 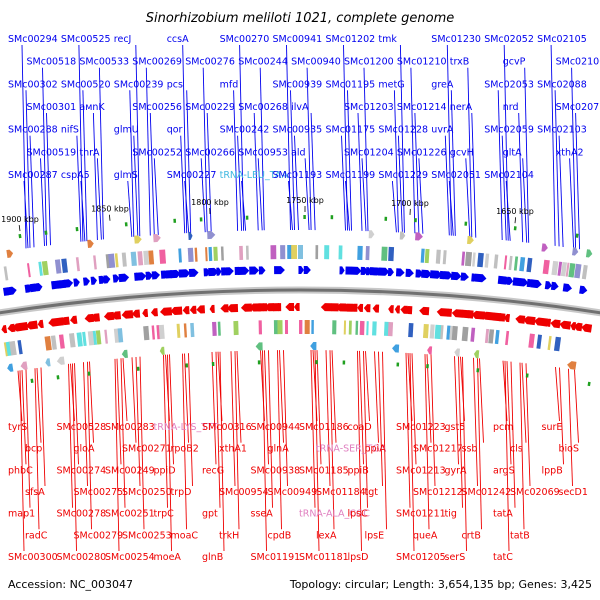 I want to click on feature-label: SMc00954, so click(x=244, y=492).